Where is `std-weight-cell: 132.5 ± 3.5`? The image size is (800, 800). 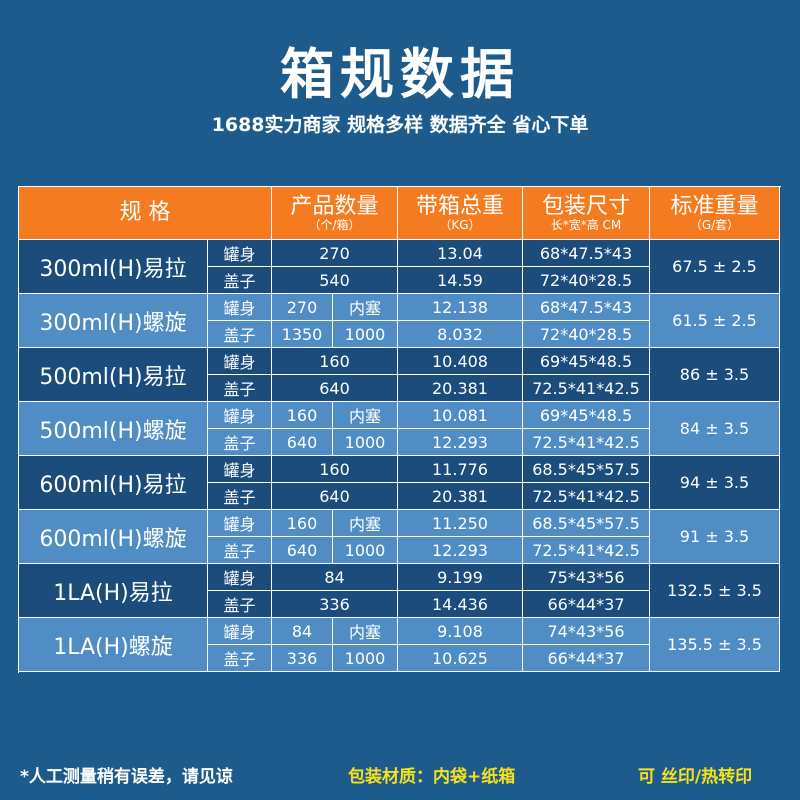
std-weight-cell: 132.5 ± 3.5 is located at coordinates (715, 591).